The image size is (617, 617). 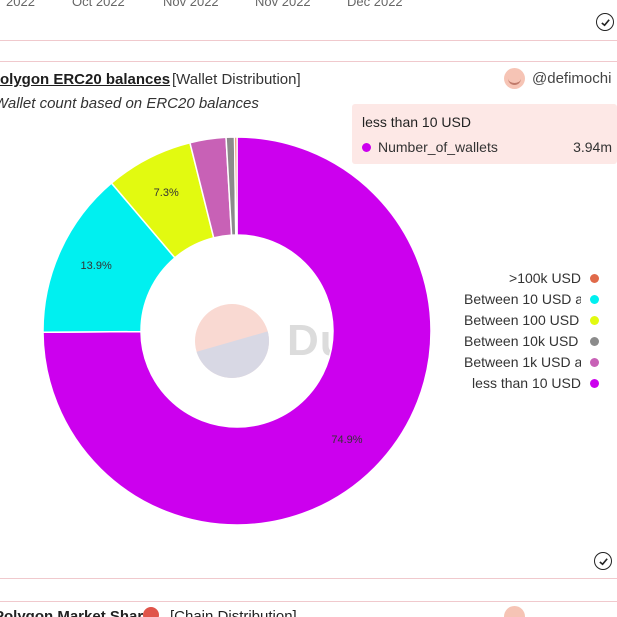 What do you see at coordinates (522, 299) in the screenshot?
I see `legend-label: Between 10 USD and 100 USD` at bounding box center [522, 299].